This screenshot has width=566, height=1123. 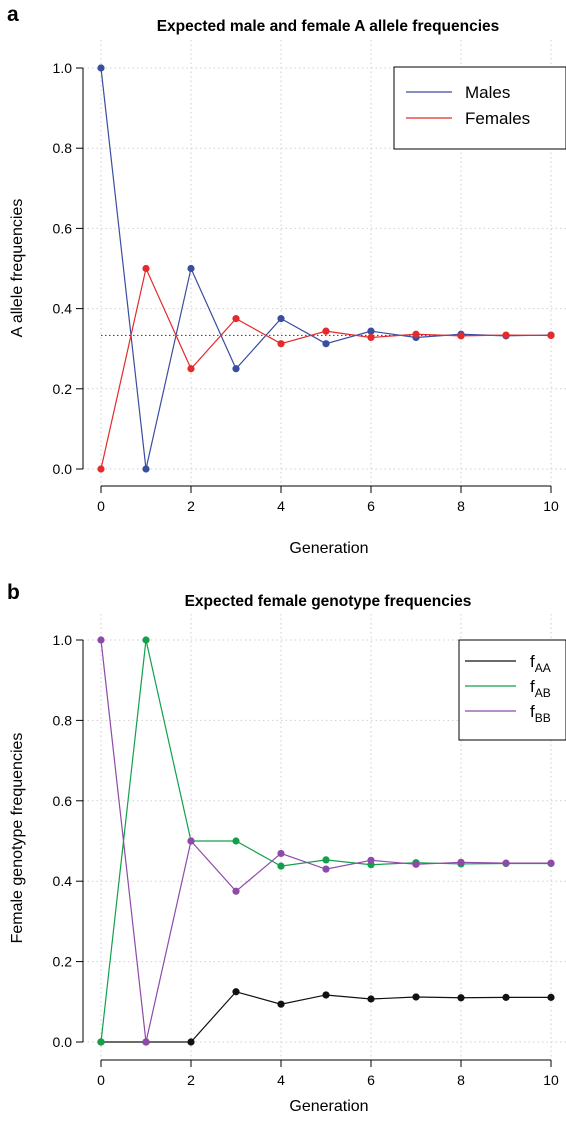 I want to click on legend-label-males: Males, so click(x=487, y=92).